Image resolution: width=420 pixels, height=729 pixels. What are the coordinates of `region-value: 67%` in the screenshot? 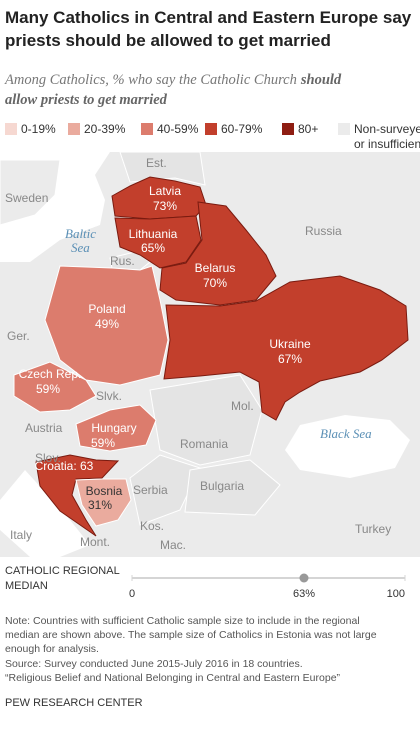 It's located at (290, 359).